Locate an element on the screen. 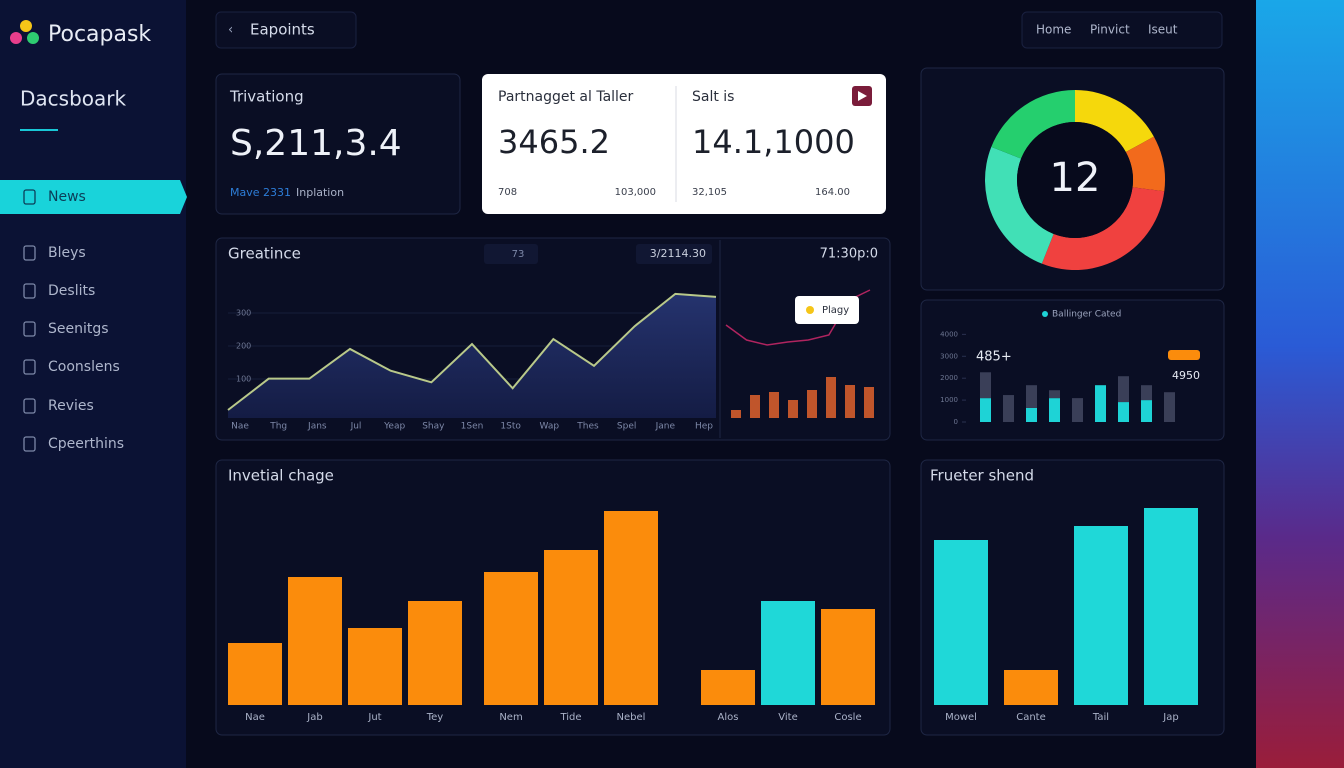 This screenshot has height=768, width=1344. annotation-marker is located at coordinates (1184, 355).